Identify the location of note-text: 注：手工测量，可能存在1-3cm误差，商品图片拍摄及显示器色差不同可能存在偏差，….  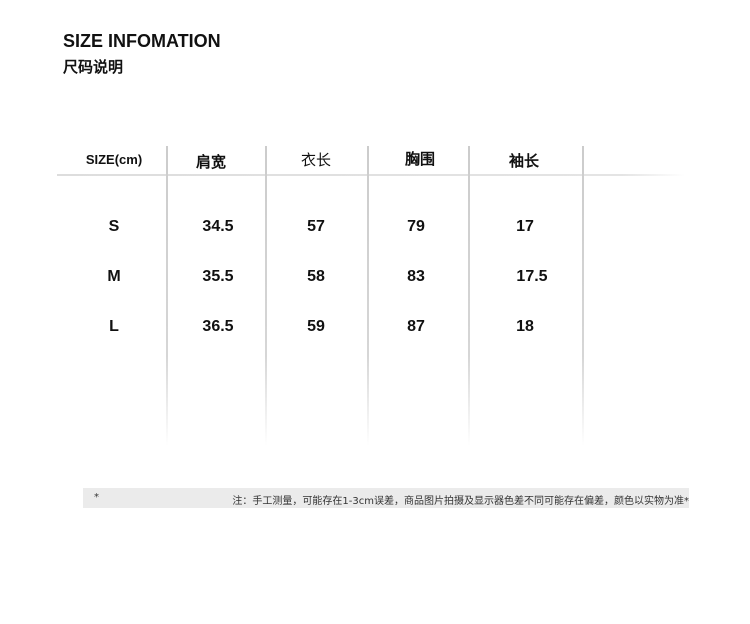
(460, 501).